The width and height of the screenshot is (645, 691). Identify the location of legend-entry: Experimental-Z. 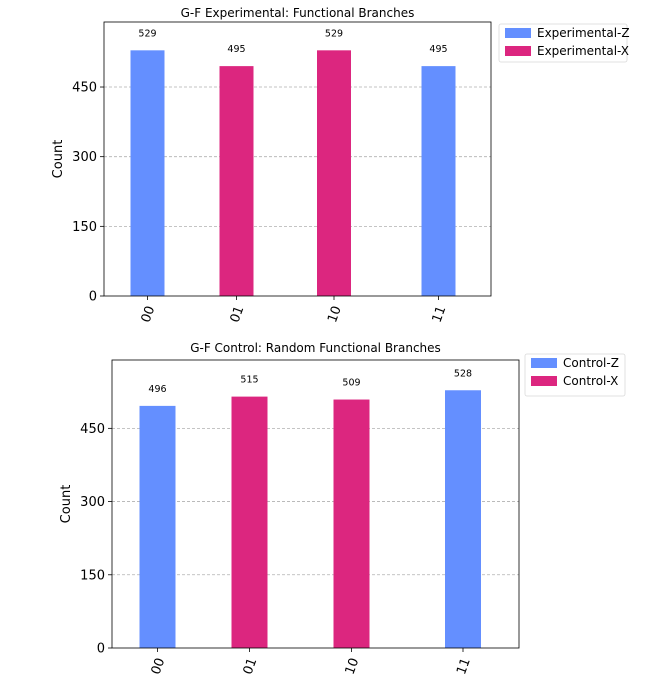
(583, 33).